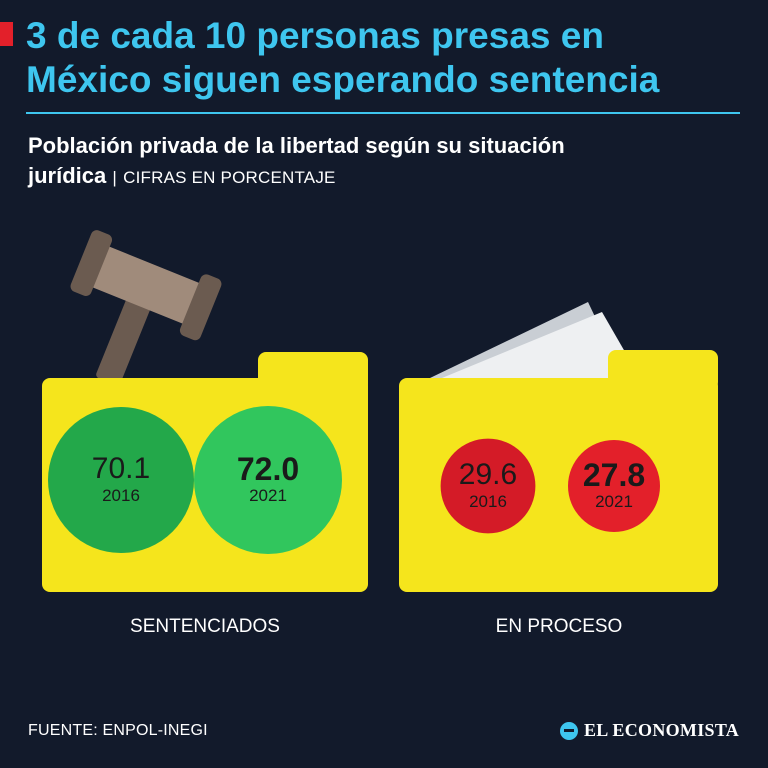  What do you see at coordinates (6, 34) in the screenshot?
I see `accent-bar` at bounding box center [6, 34].